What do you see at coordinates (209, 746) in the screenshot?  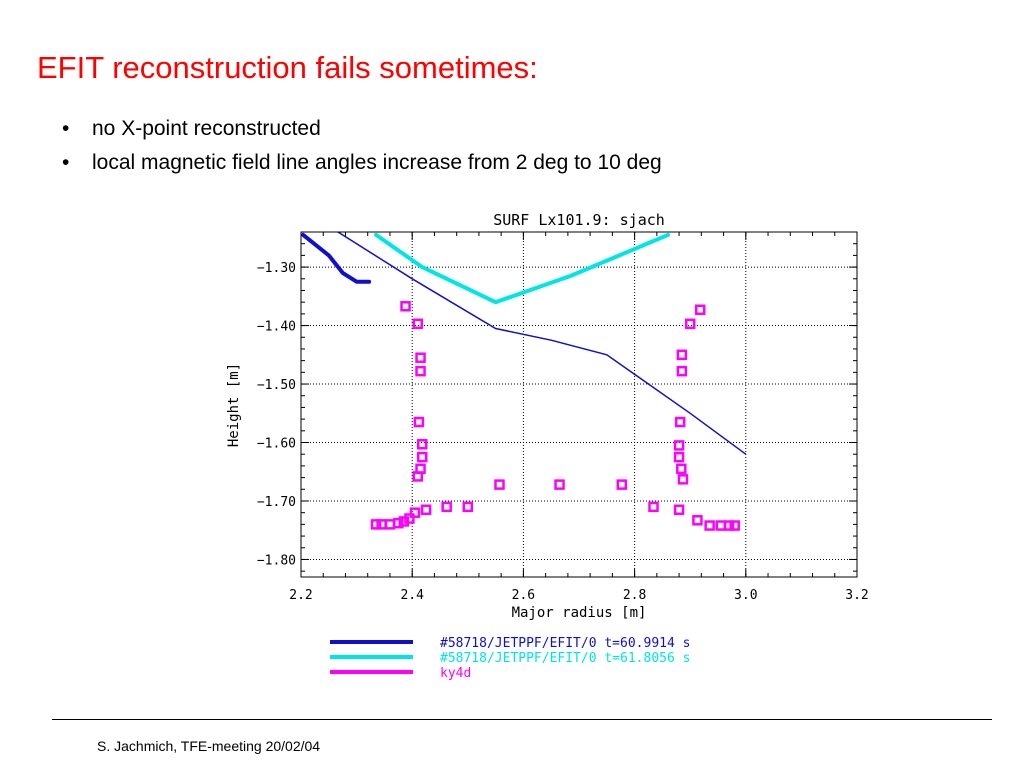 I see `footer-text: S. Jachmich, TFE-meeting 20/02/04` at bounding box center [209, 746].